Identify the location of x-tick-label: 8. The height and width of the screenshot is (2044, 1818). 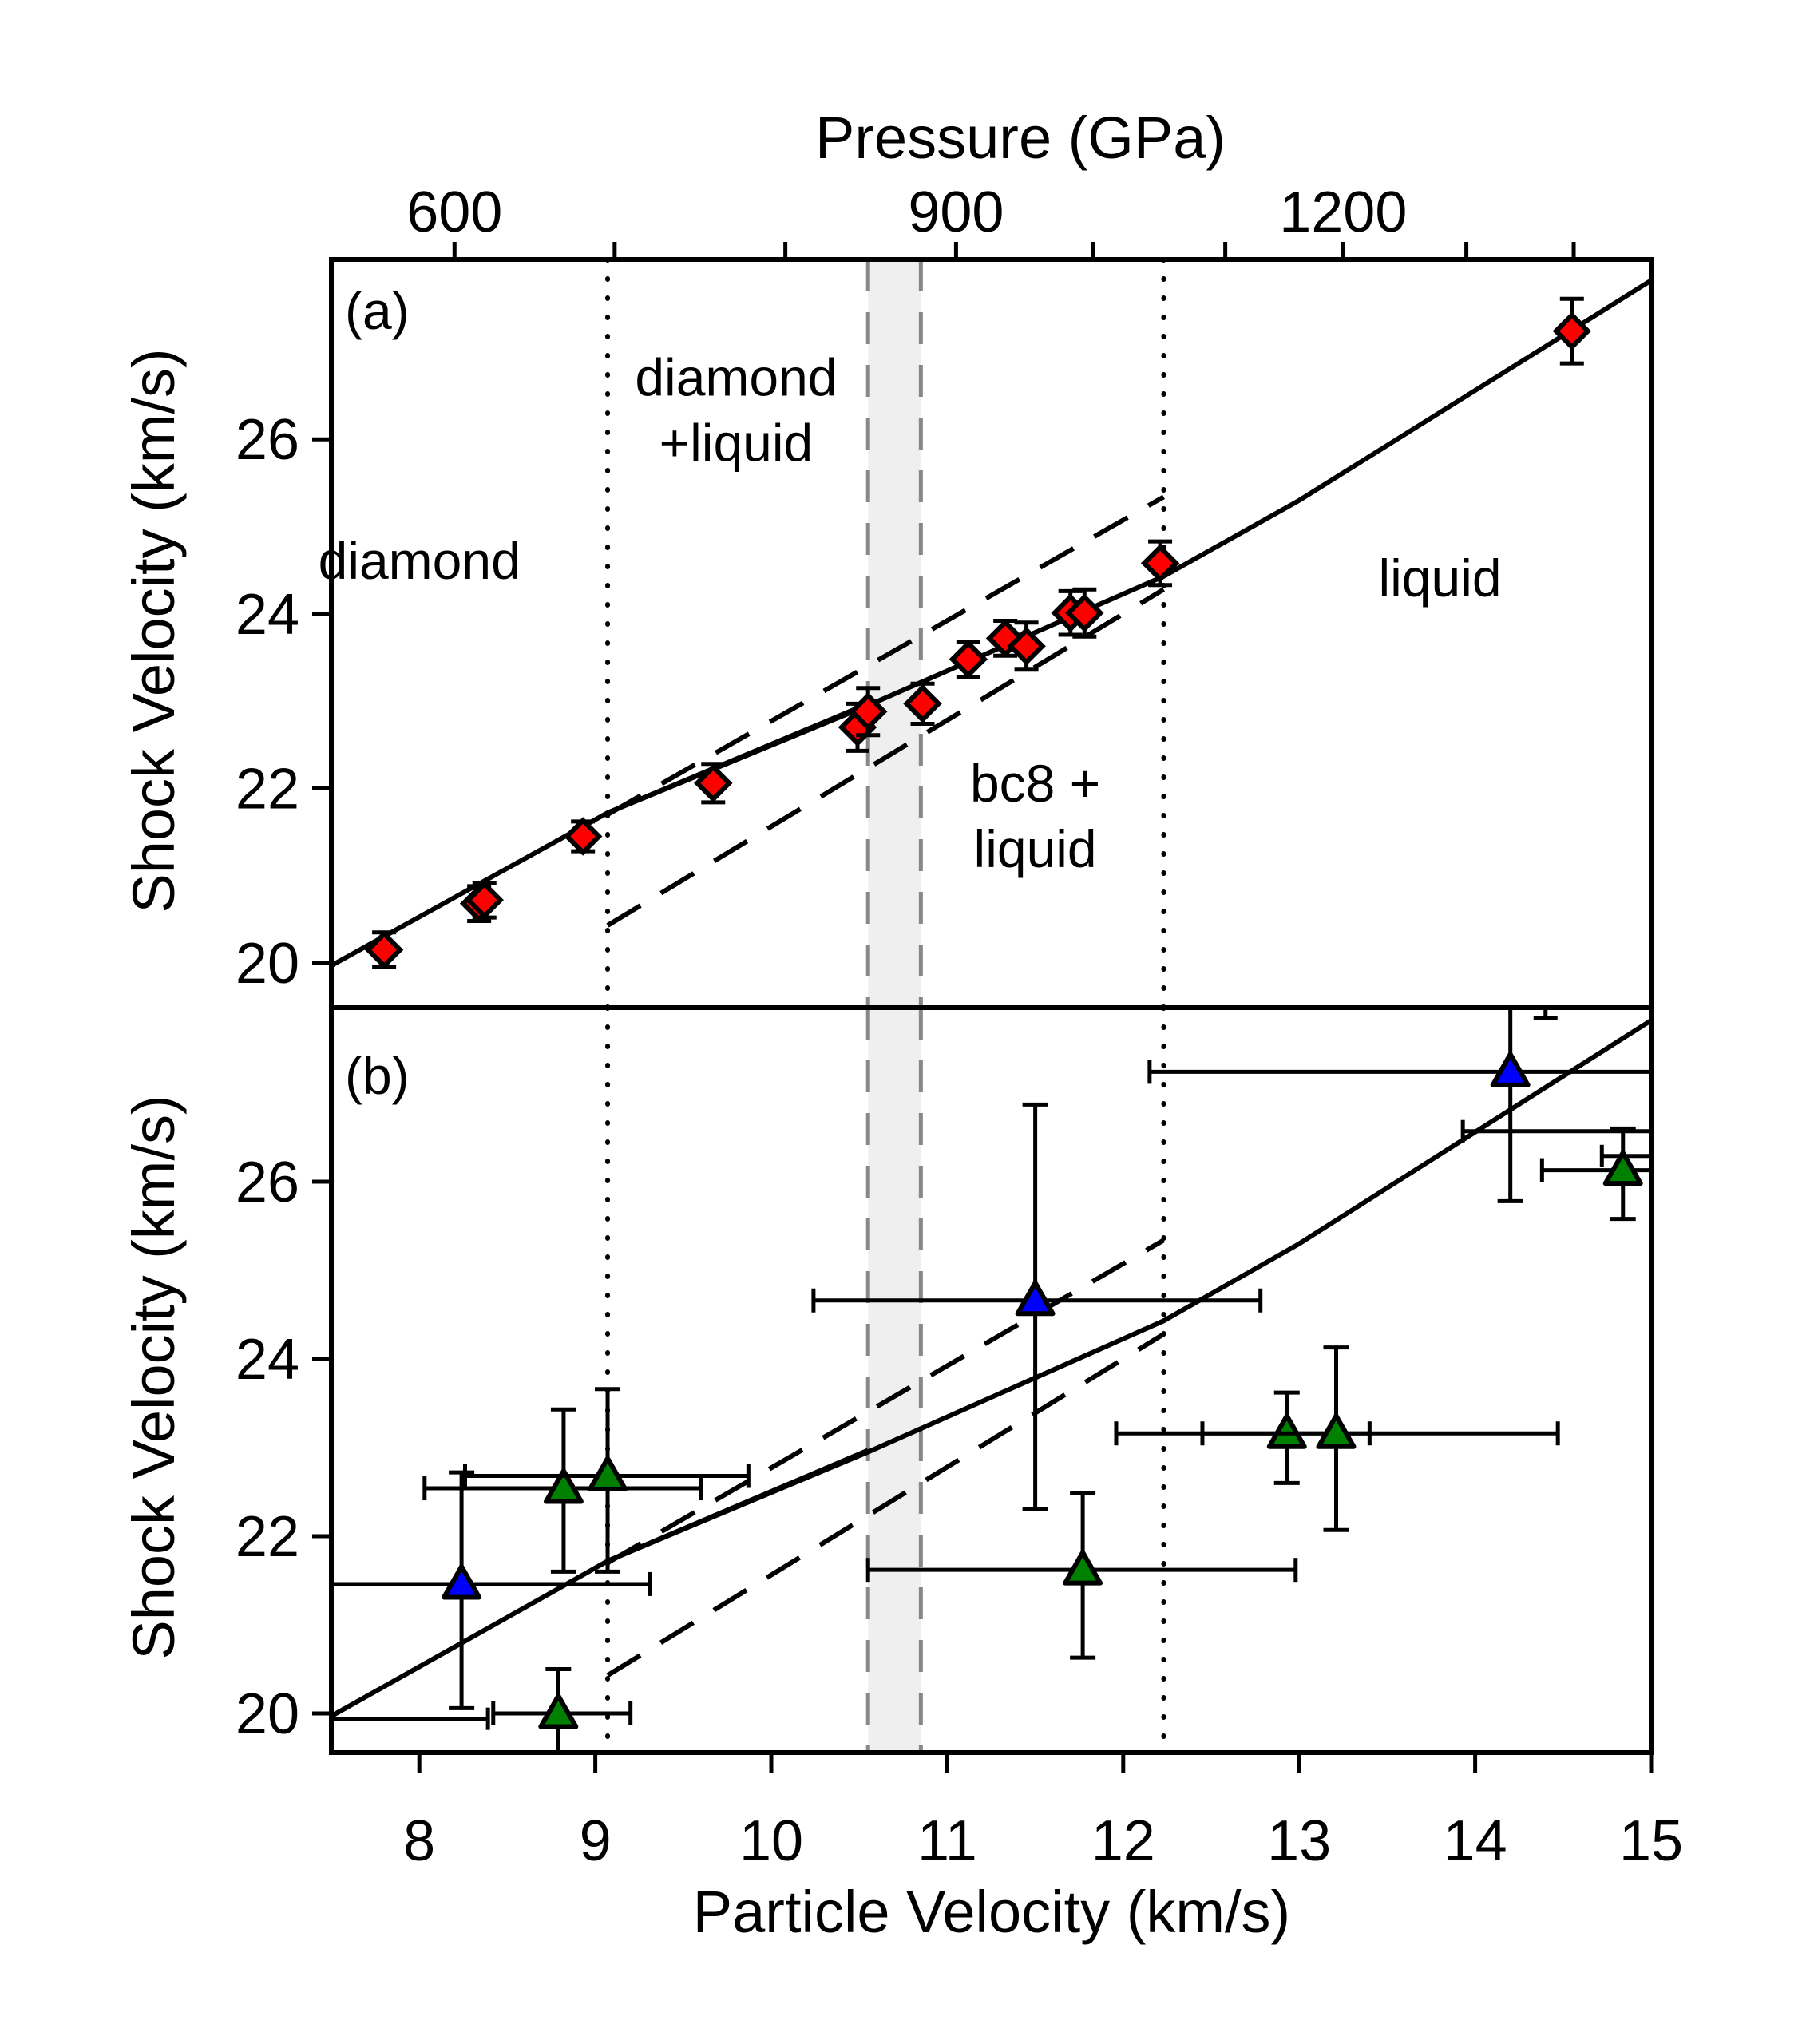
(419, 1841).